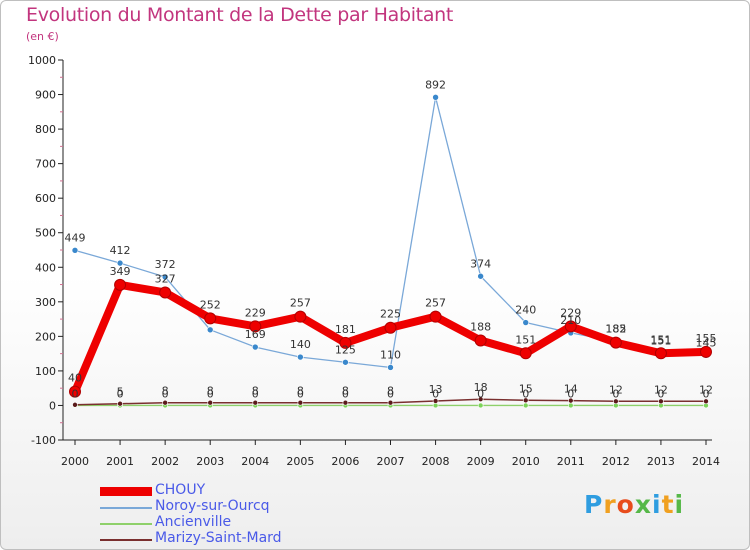 Image resolution: width=750 pixels, height=550 pixels. I want to click on x-tick-label: 2012, so click(616, 461).